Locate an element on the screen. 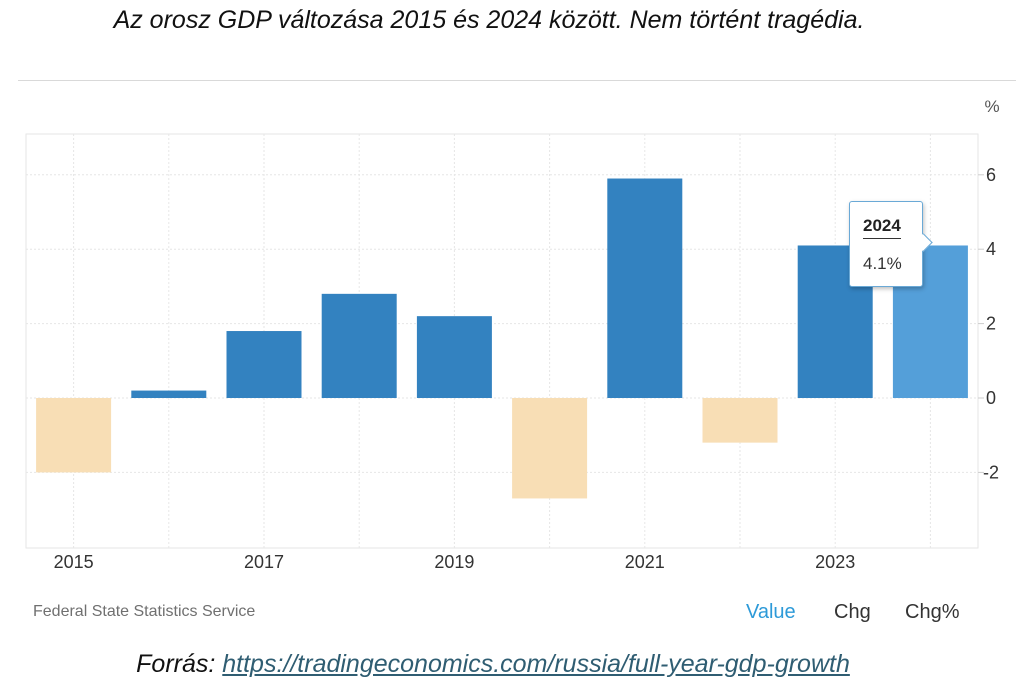 The height and width of the screenshot is (696, 1026). bar-2022 is located at coordinates (740, 420).